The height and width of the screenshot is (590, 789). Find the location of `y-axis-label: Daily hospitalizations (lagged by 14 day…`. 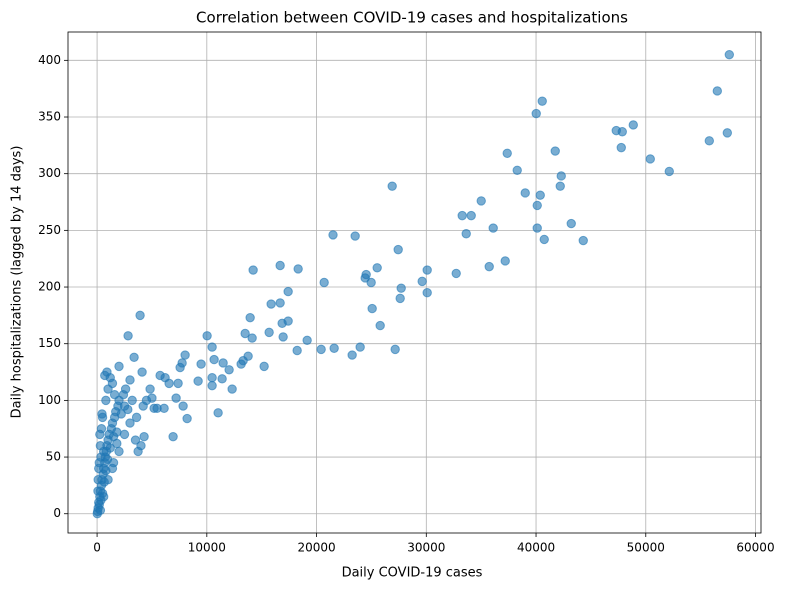

y-axis-label: Daily hospitalizations (lagged by 14 day… is located at coordinates (17, 282).